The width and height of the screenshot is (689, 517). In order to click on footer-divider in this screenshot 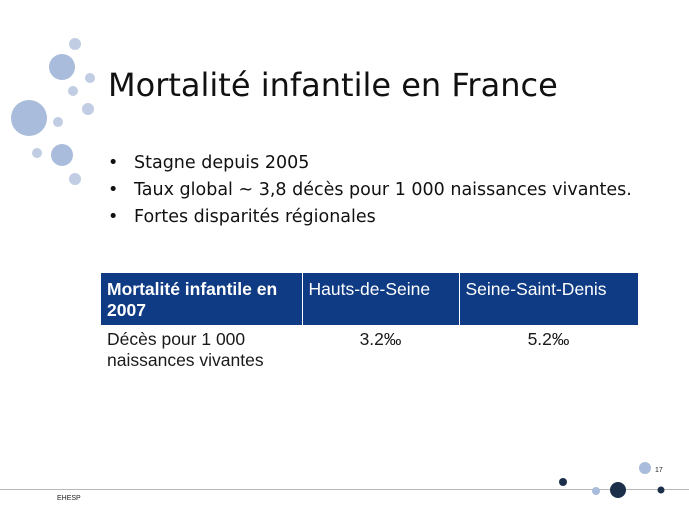, I will do `click(344, 489)`.